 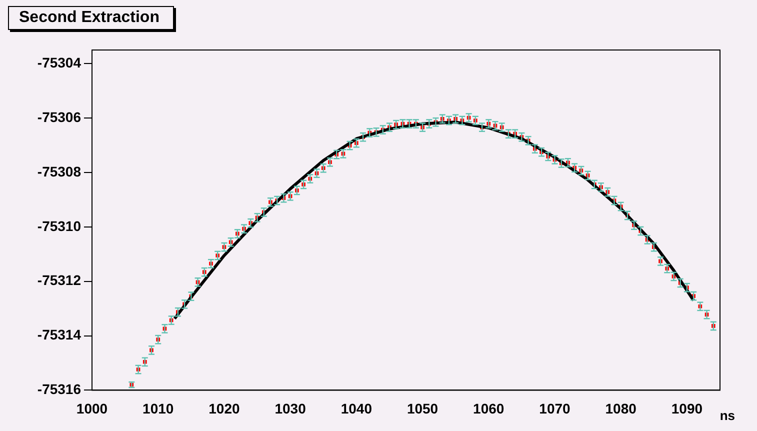 I want to click on x-tick-label: 1050, so click(x=422, y=408).